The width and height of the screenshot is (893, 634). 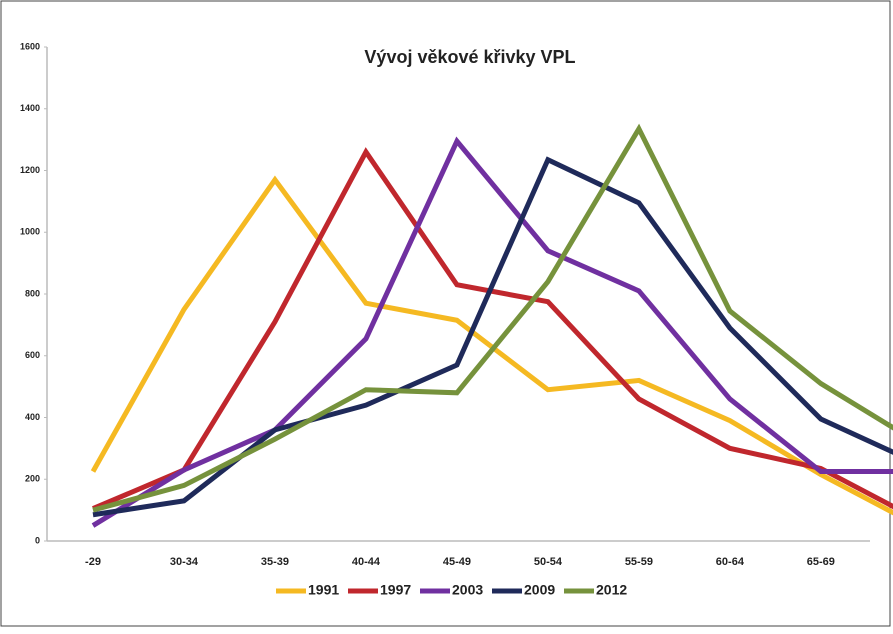 What do you see at coordinates (184, 562) in the screenshot?
I see `x-tick-label: 30-34` at bounding box center [184, 562].